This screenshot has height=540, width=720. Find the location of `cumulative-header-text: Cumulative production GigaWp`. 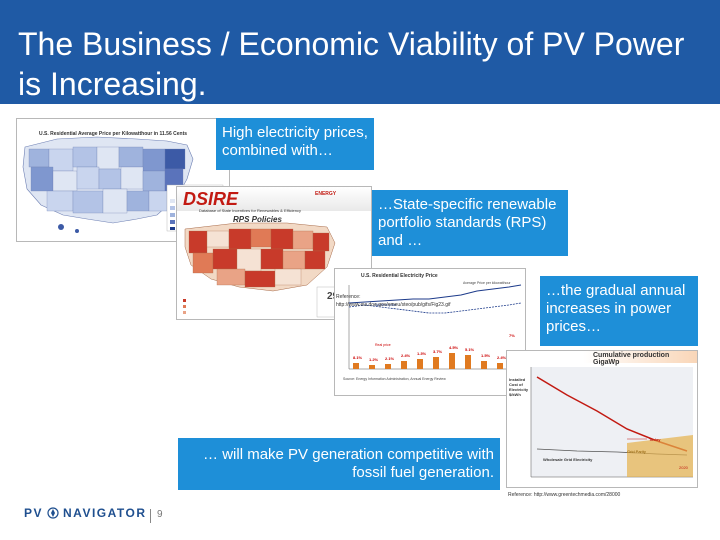

cumulative-header-text: Cumulative production GigaWp is located at coordinates (631, 359).